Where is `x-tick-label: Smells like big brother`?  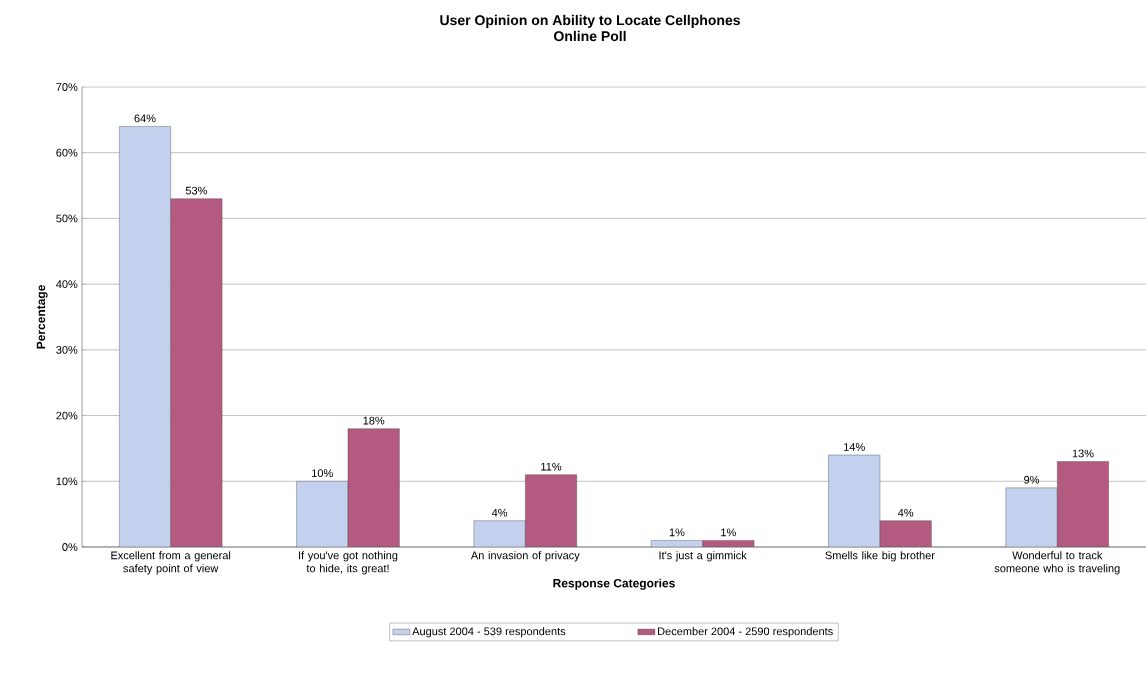
x-tick-label: Smells like big brother is located at coordinates (880, 556).